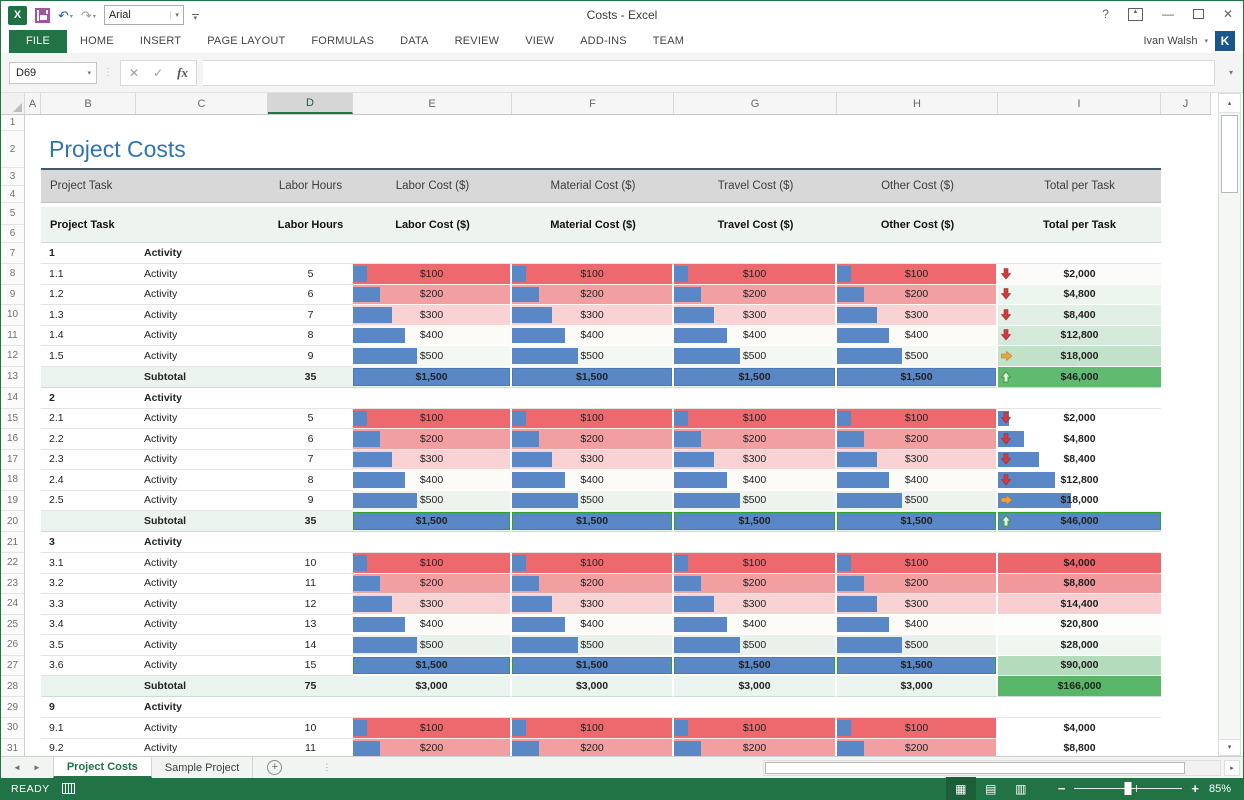 The width and height of the screenshot is (1244, 800). I want to click on ribbon-tab-insert: INSERT, so click(160, 41).